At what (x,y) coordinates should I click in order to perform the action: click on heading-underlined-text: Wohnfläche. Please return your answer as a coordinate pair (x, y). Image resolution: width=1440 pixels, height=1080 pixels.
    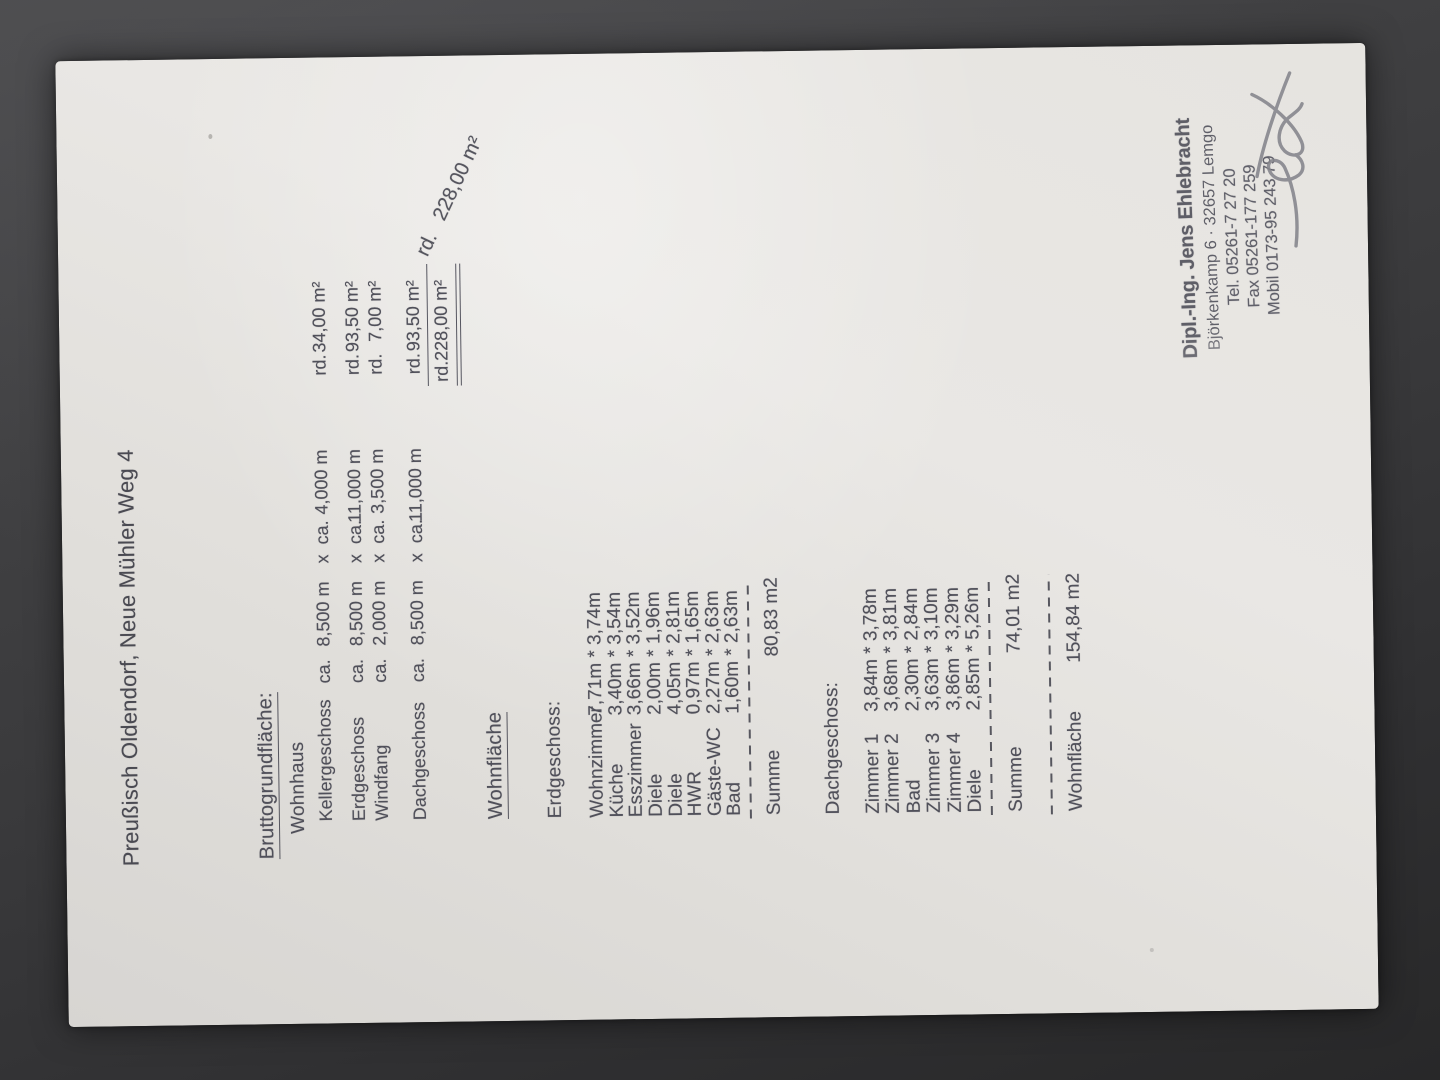
    Looking at the image, I should click on (496, 765).